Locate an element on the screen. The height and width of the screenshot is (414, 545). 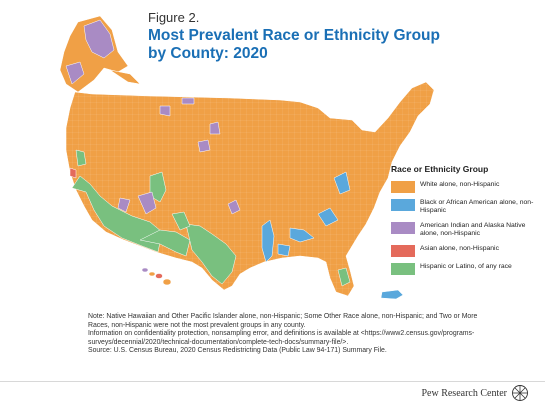
brand-name: Pew Research Center is located at coordinates (464, 393).